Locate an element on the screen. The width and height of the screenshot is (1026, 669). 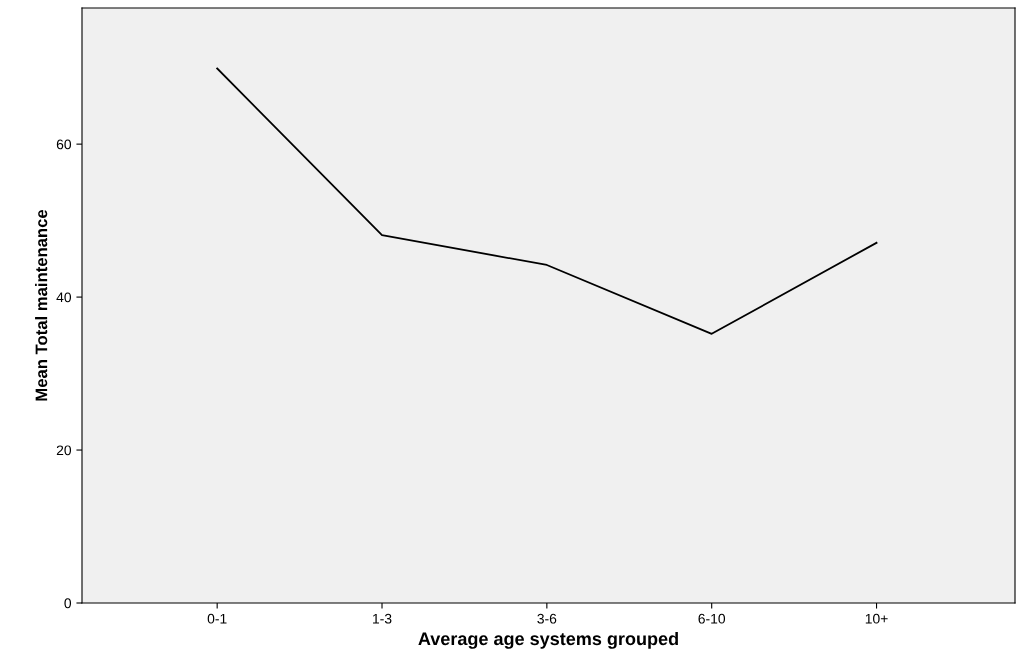
y-tick-label: 20 is located at coordinates (64, 450).